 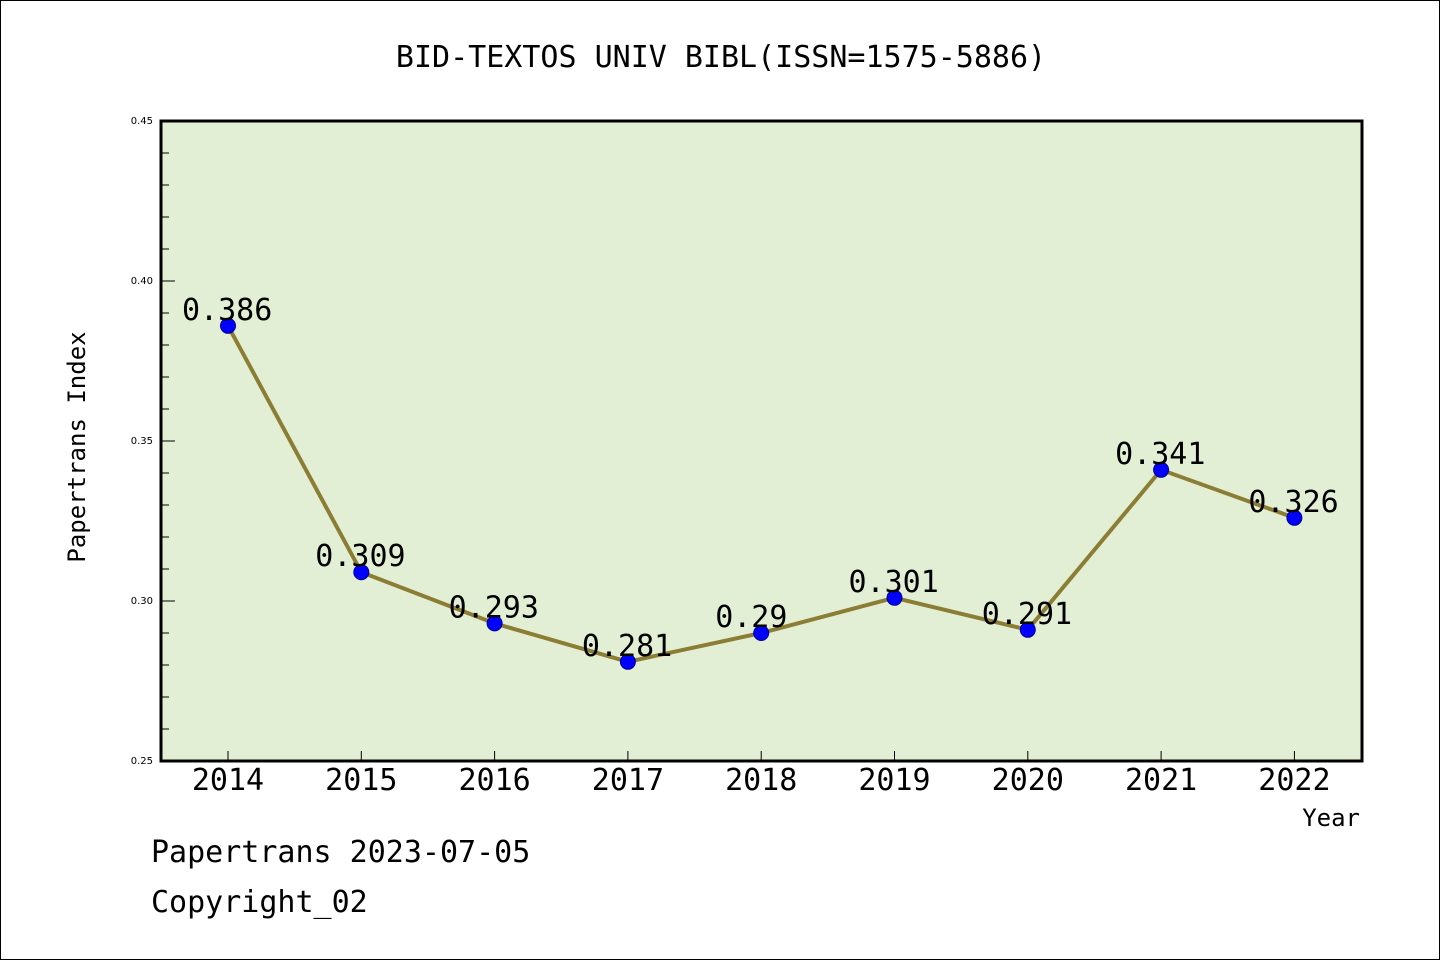 I want to click on data-label: 0.326, so click(x=1293, y=502).